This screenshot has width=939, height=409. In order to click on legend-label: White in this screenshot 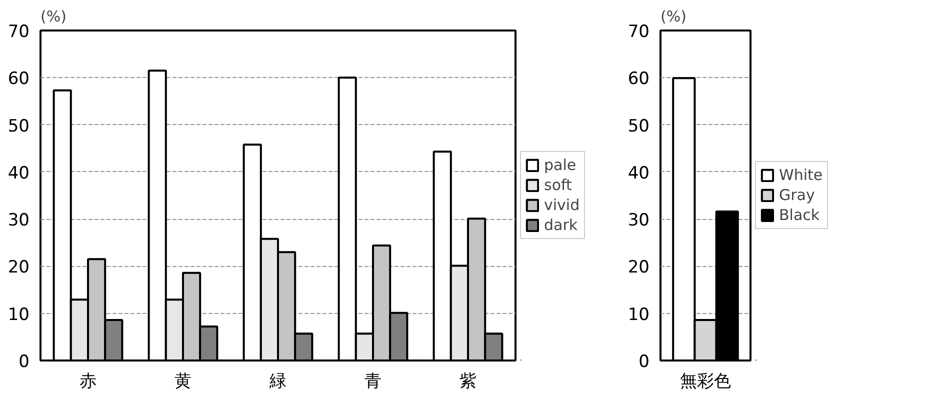, I will do `click(801, 175)`.